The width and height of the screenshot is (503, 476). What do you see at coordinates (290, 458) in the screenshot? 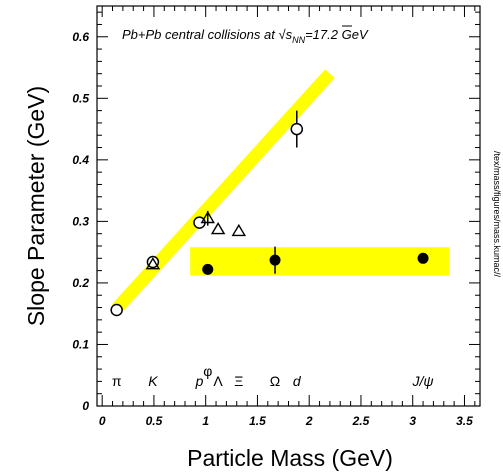
I see `x-axis-title: Particle Mass (GeV)` at bounding box center [290, 458].